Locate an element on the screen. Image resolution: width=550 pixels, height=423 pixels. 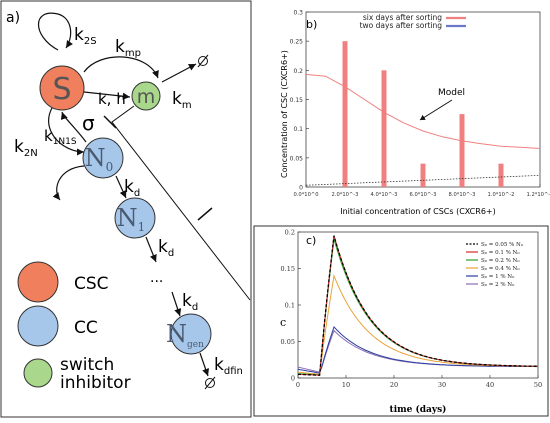
node-n0 is located at coordinates (103, 158).